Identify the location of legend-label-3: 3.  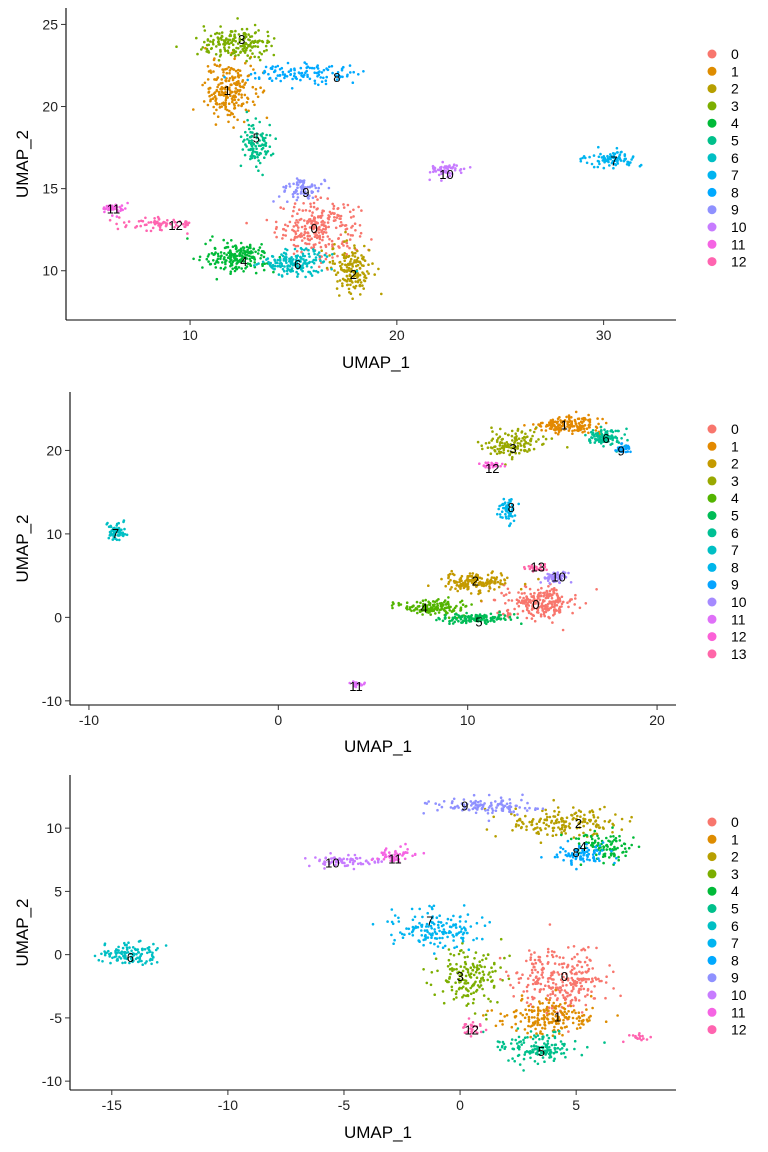
(735, 106).